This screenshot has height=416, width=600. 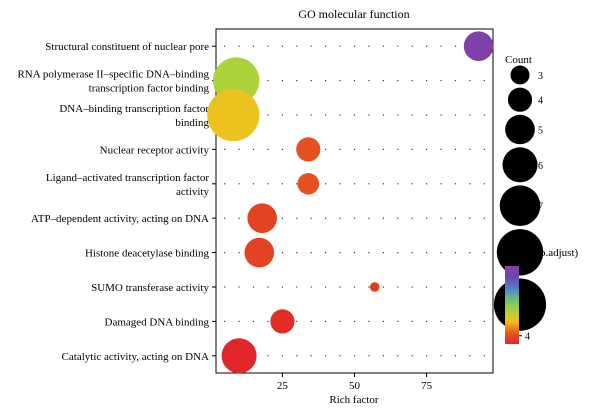 I want to click on padj-colorbar, so click(x=512, y=305).